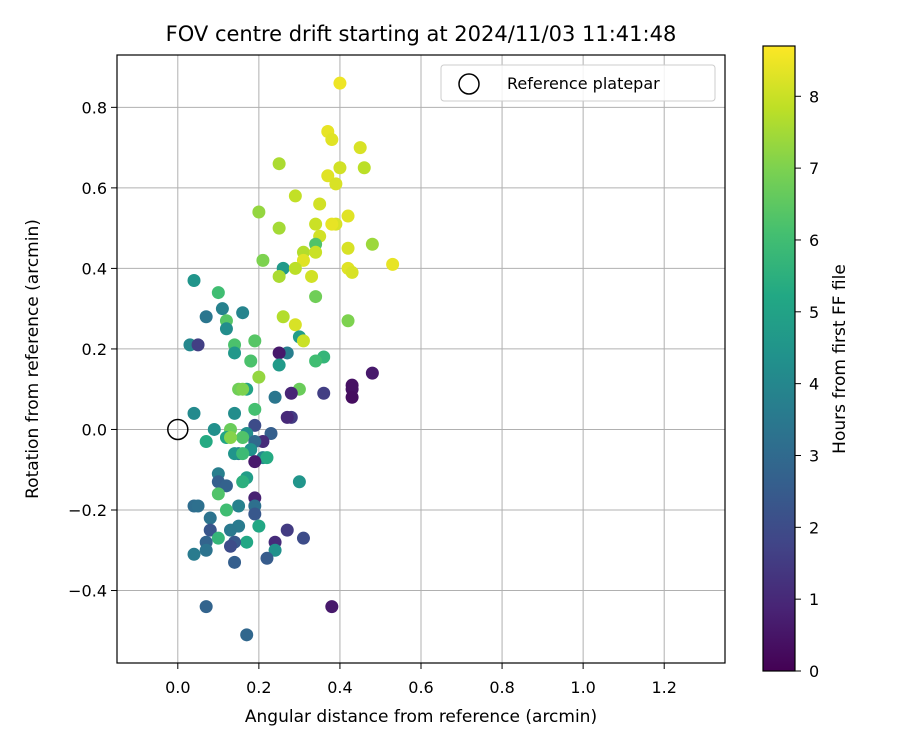 The image size is (900, 750). I want to click on y-axis-ticks: −0.4 −0.2 0.0 0.2 0.4 0.6 0.8, so click(92, 349).